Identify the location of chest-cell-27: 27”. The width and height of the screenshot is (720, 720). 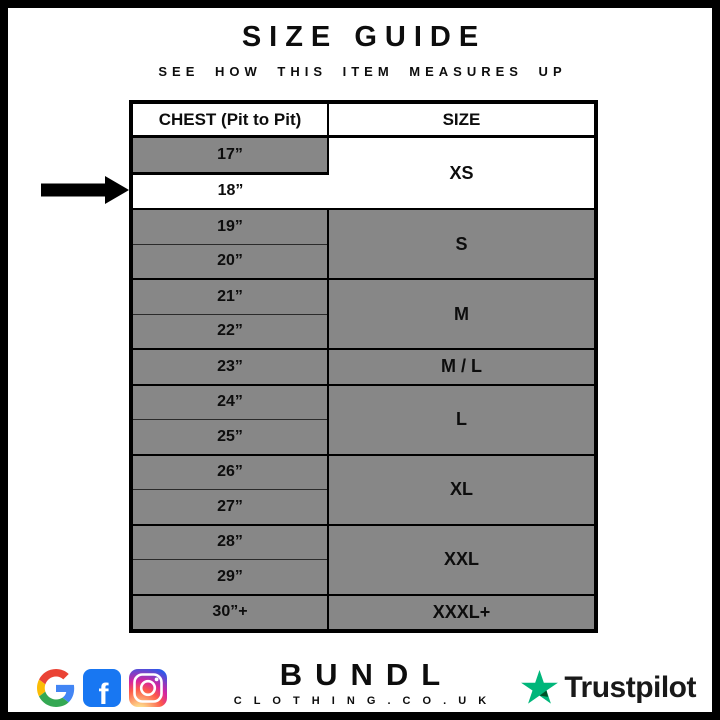
(230, 507).